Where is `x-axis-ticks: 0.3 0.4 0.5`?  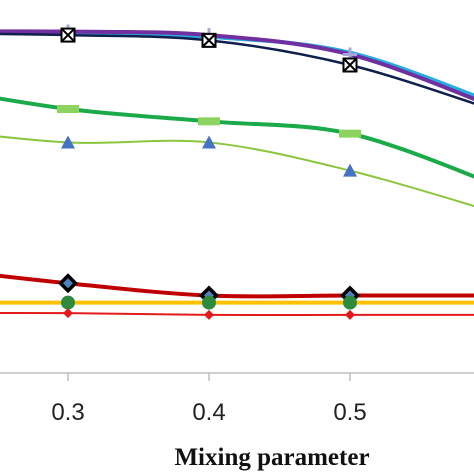
x-axis-ticks: 0.3 0.4 0.5 is located at coordinates (209, 399).